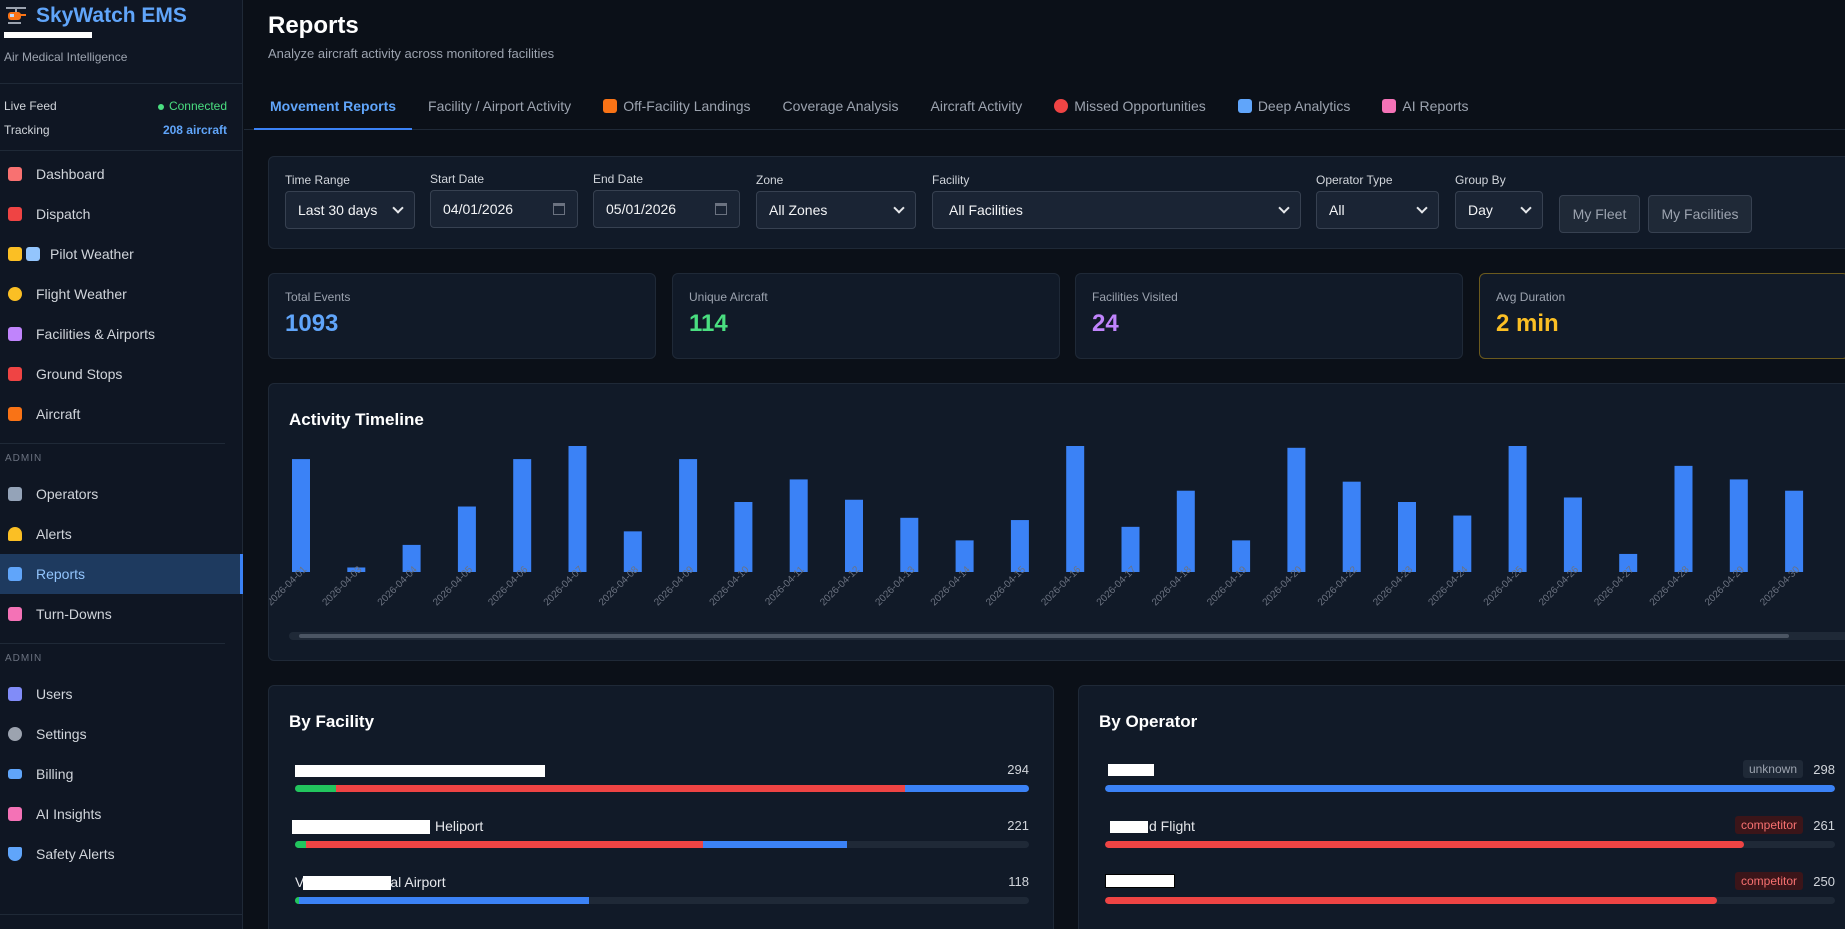 The height and width of the screenshot is (929, 1845). Describe the element at coordinates (1140, 881) in the screenshot. I see `redacted-block` at that location.